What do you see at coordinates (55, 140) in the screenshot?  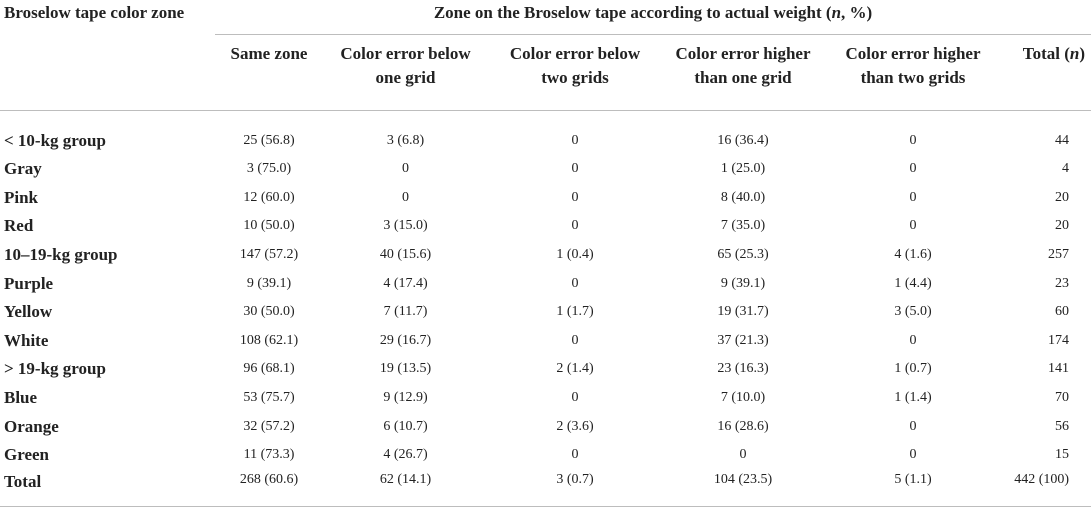 I see `row-label: < 10-kg group` at bounding box center [55, 140].